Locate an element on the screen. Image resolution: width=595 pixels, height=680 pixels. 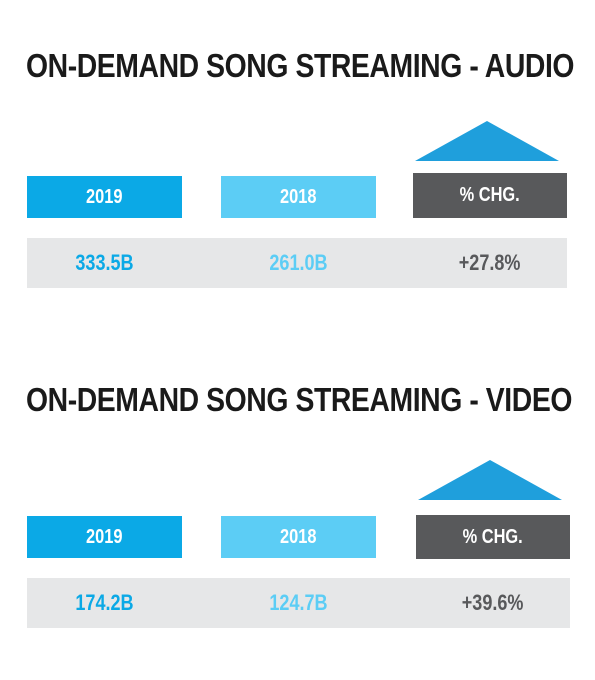
audio-header-2018: 2018 is located at coordinates (298, 197).